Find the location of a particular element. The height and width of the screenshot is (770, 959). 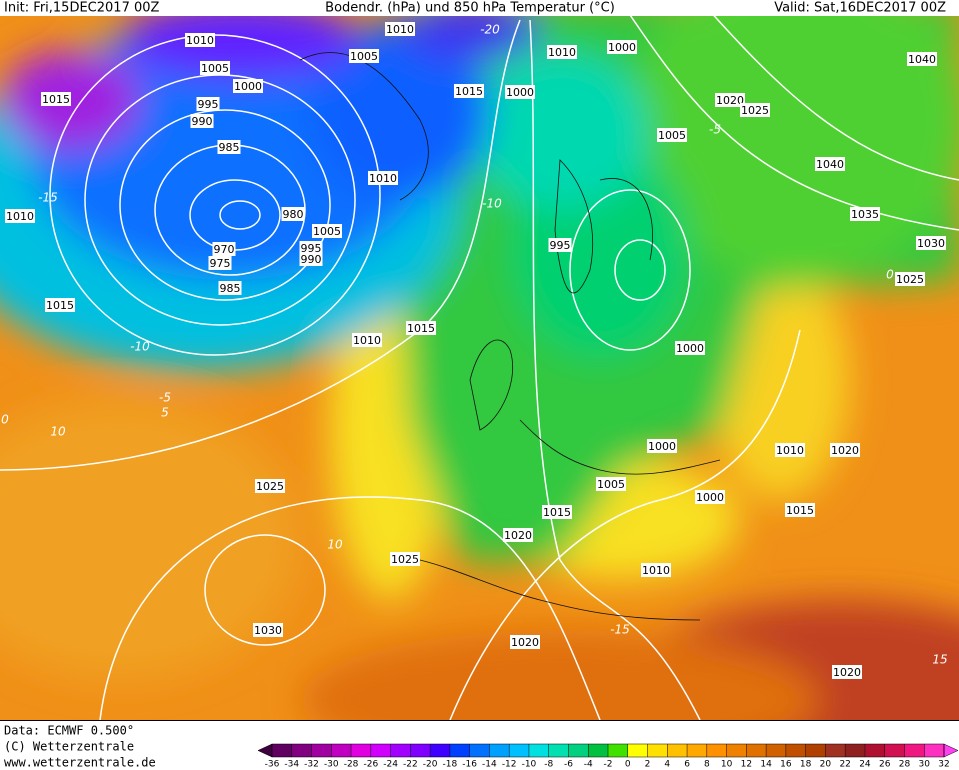

colorbar-tick-label: -14 is located at coordinates (489, 765).